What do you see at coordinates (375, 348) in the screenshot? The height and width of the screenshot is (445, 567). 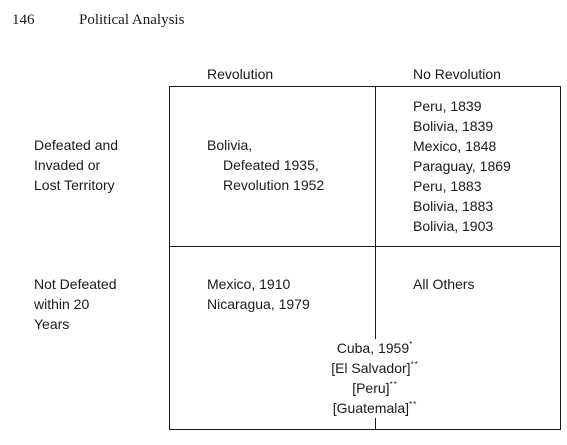 I see `boundary-case: Cuba, 1959*` at bounding box center [375, 348].